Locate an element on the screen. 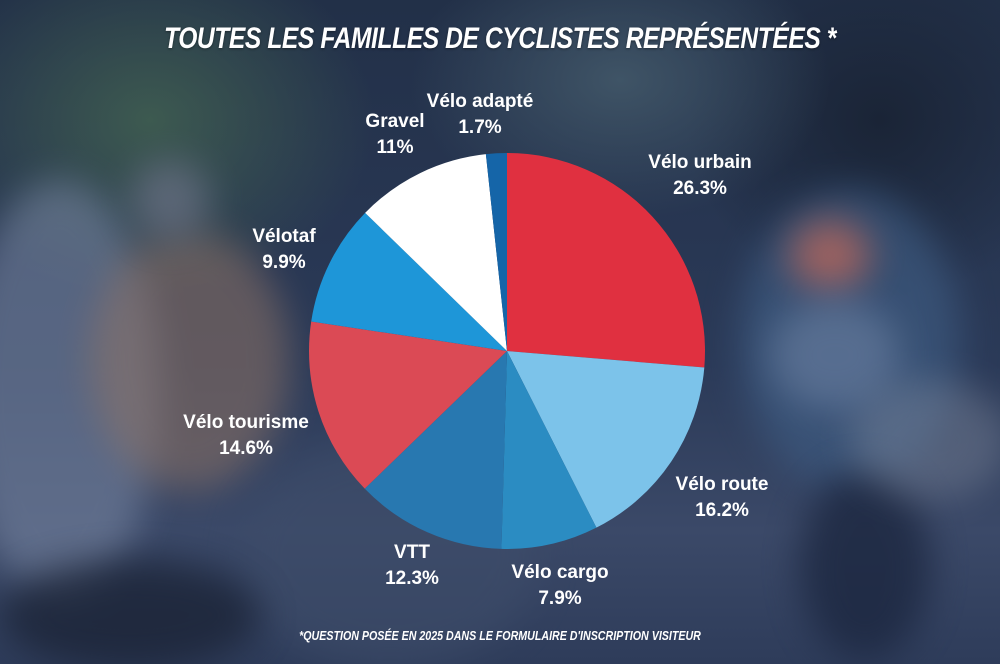 The image size is (1000, 664). blurred-legs is located at coordinates (865, 565).